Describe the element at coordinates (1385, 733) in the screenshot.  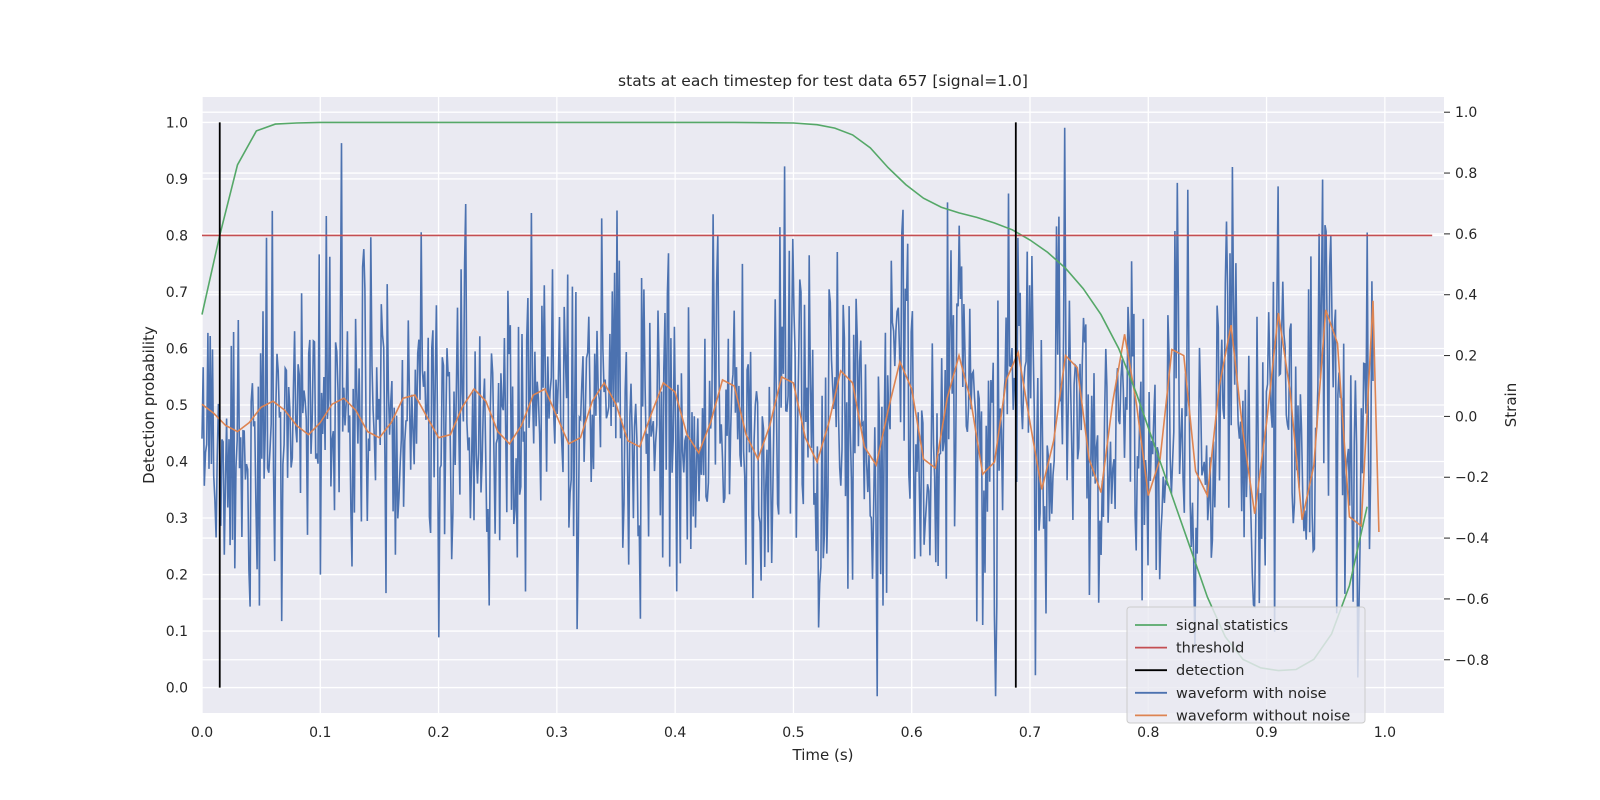
I see `x-tick-label: 1.0` at that location.